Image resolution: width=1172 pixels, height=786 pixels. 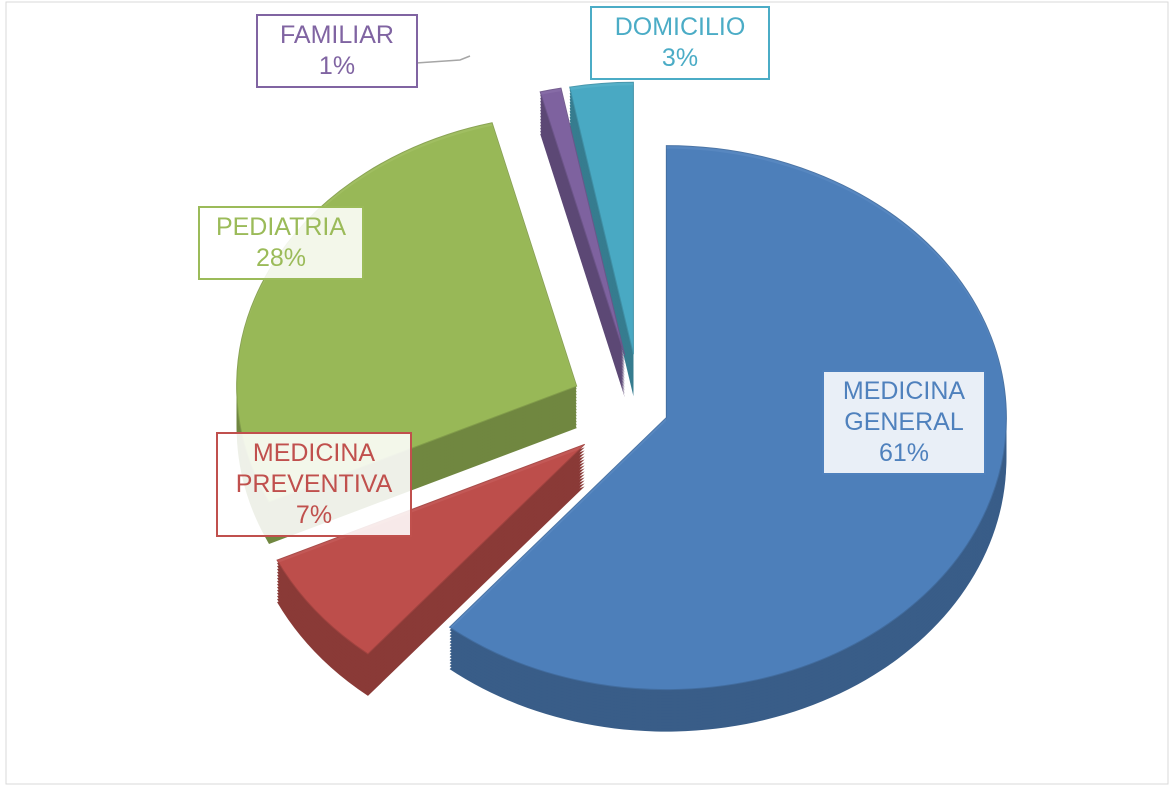 I want to click on value-label: 28%, so click(x=281, y=258).